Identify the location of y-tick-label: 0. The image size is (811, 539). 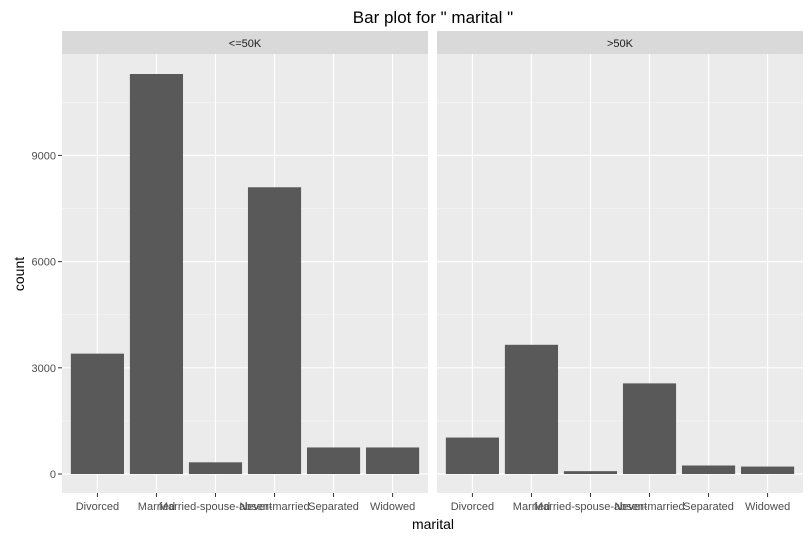
(53, 475).